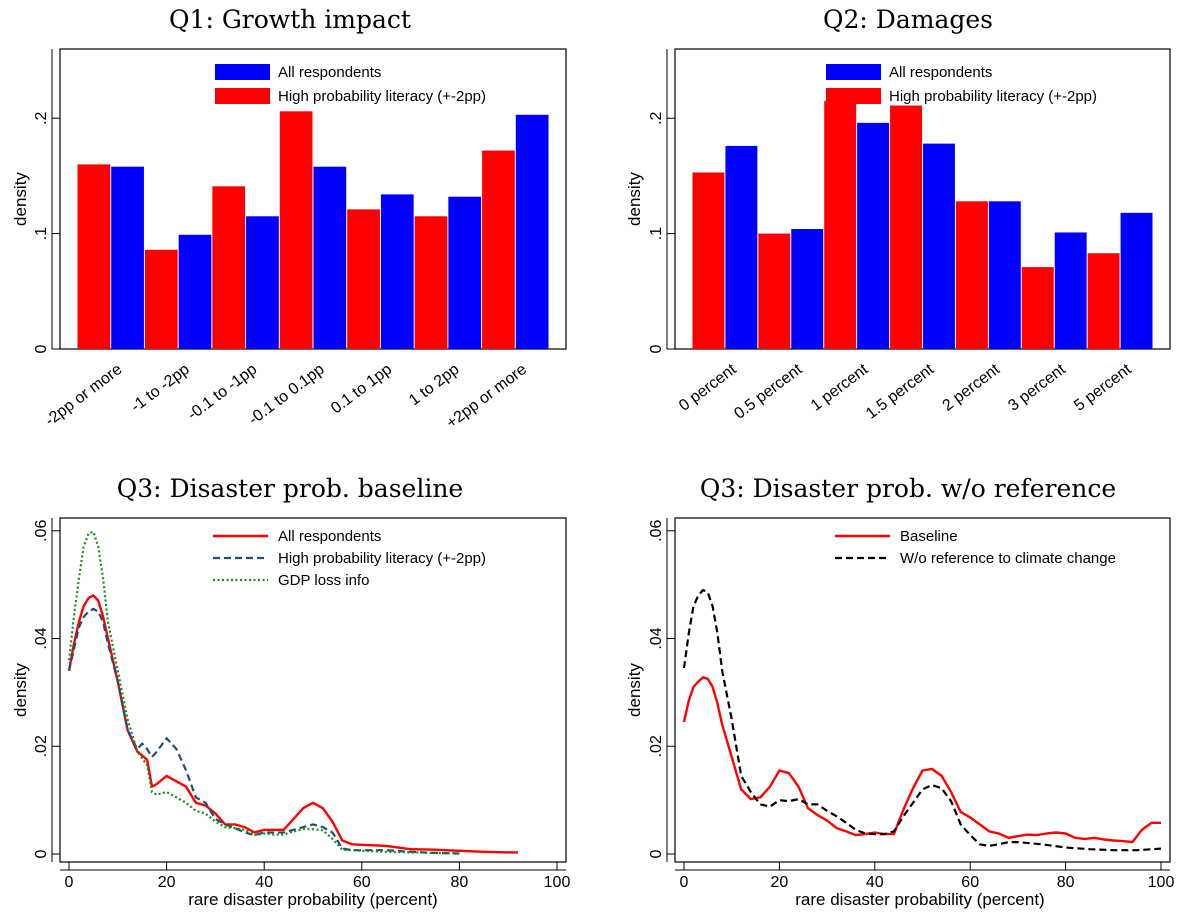 This screenshot has width=1184, height=913. I want to click on x-tick-label: 3 percent, so click(1037, 388).